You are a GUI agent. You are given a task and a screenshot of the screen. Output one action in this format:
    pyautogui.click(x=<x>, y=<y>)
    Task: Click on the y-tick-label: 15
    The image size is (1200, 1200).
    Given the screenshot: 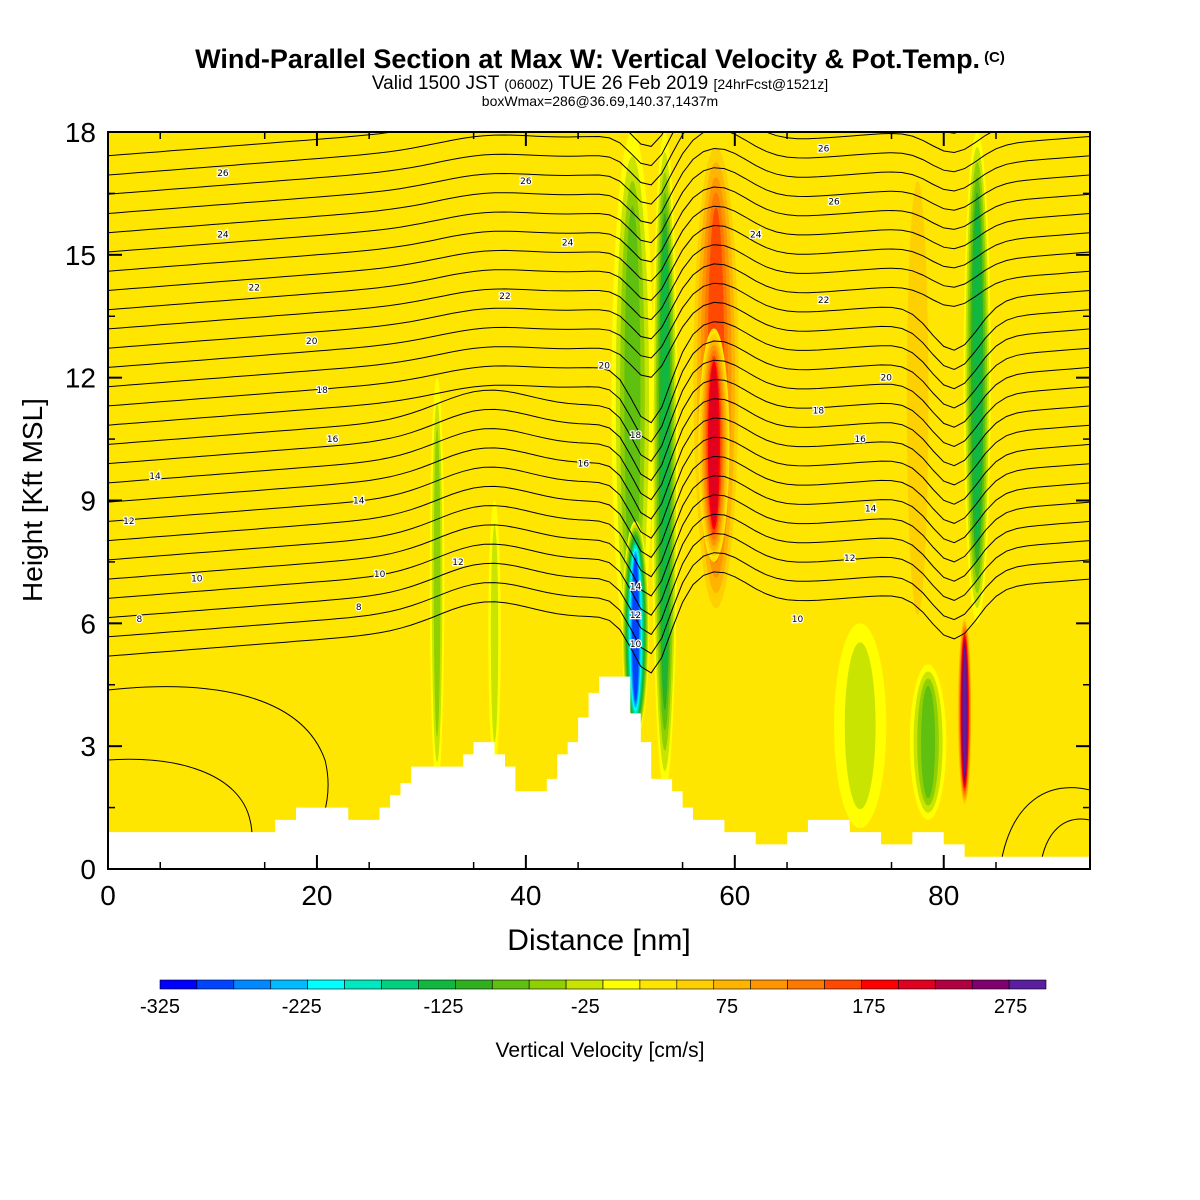 What is the action you would take?
    pyautogui.click(x=80, y=255)
    